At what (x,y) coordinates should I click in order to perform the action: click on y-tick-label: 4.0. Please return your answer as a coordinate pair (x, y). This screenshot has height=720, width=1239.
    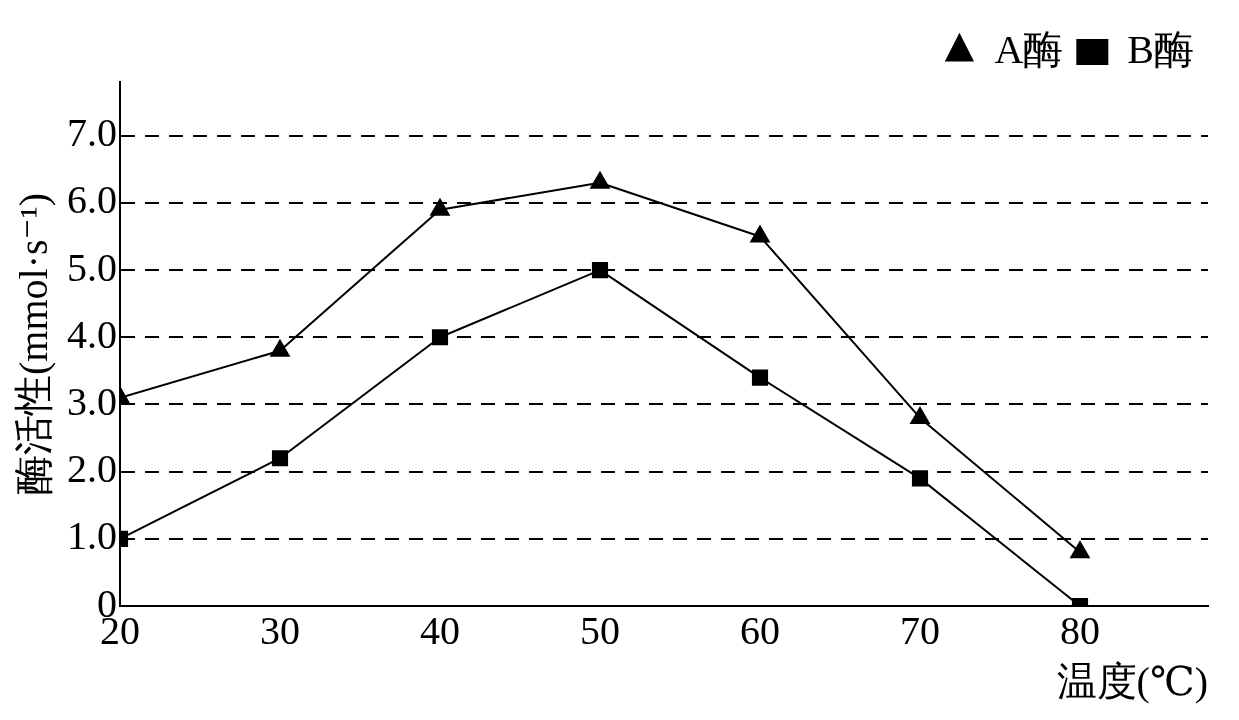
    Looking at the image, I should click on (92, 334).